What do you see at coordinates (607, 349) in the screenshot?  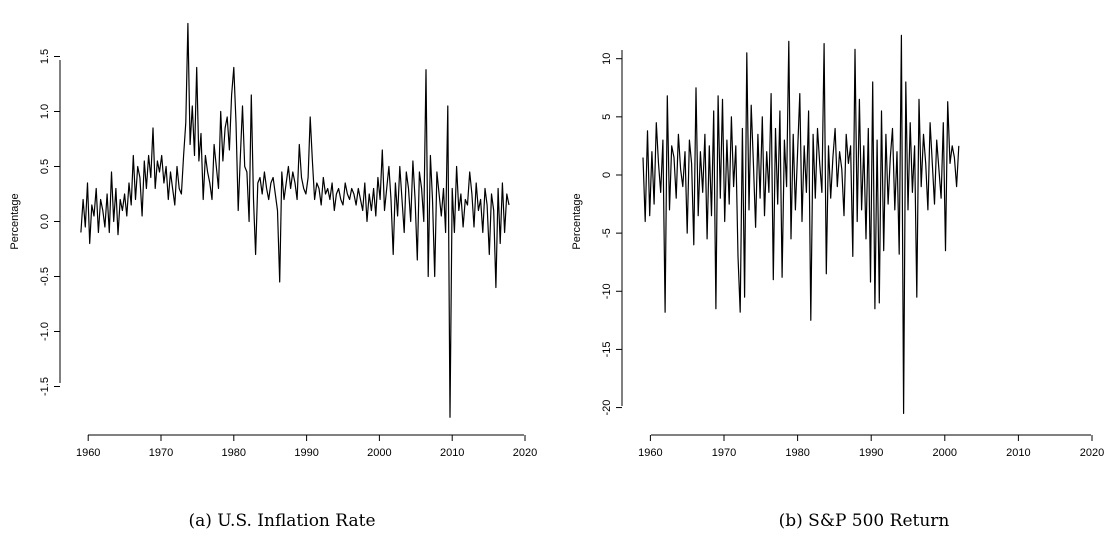 I see `sp500-y-tick-label: -15` at bounding box center [607, 349].